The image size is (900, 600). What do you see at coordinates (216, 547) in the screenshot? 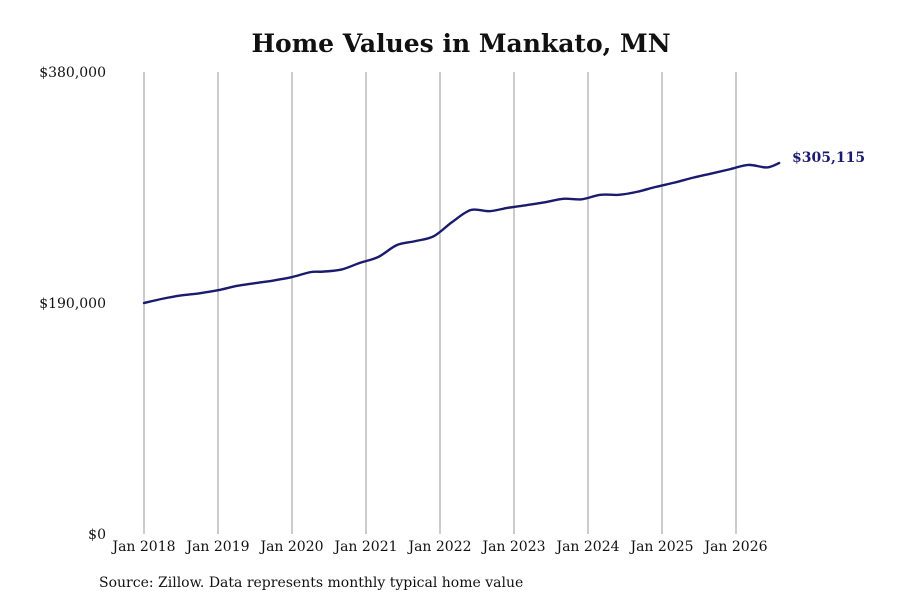
I see `x-tick-label: Jan 2019` at bounding box center [216, 547].